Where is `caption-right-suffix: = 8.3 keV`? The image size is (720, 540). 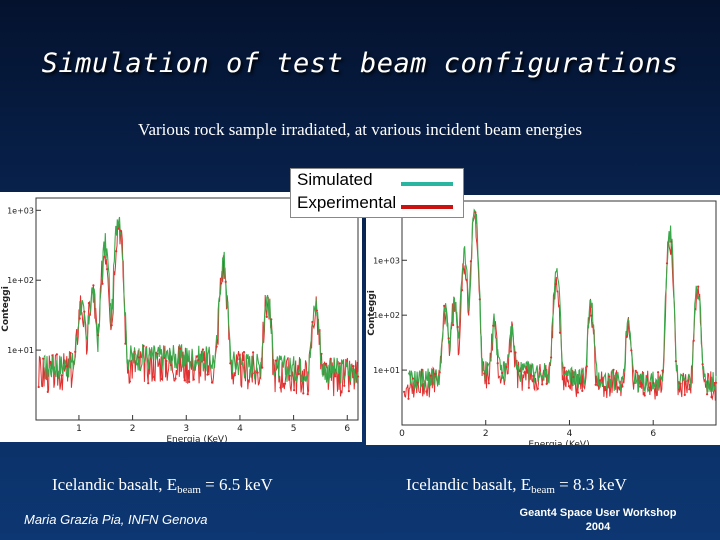
caption-right-suffix: = 8.3 keV is located at coordinates (590, 484).